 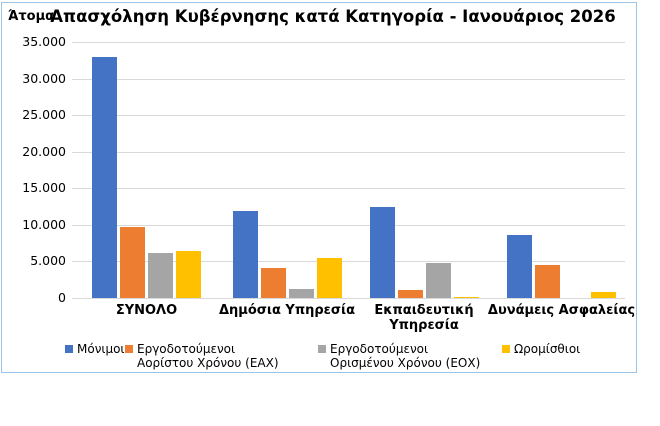 I want to click on legend-label-line: Ωρομίσθιοι, so click(x=547, y=349).